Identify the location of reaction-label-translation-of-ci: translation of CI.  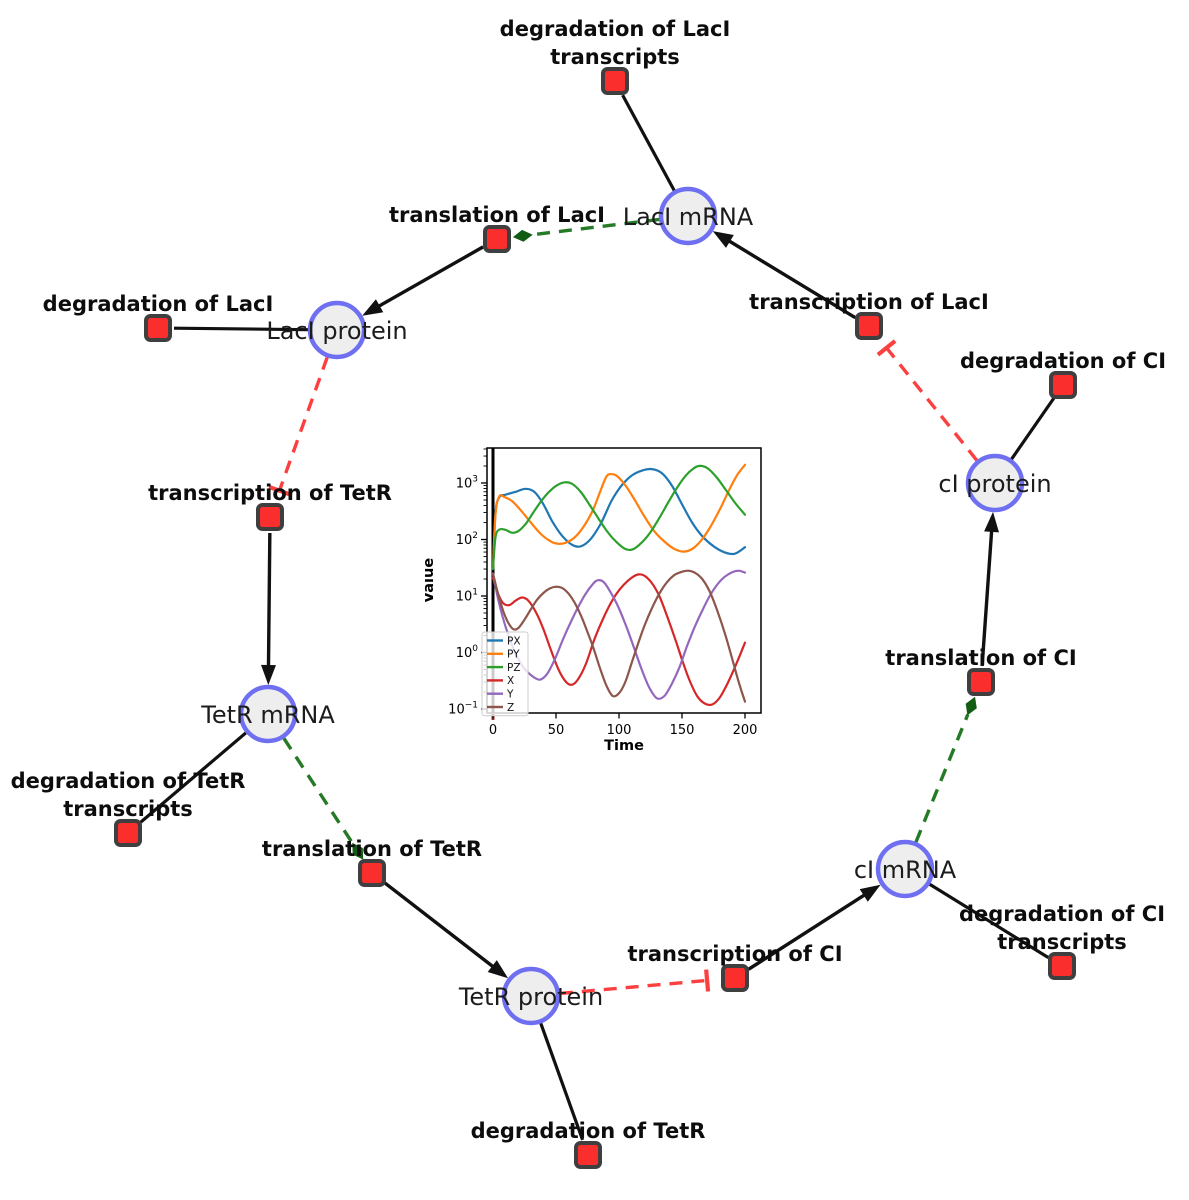
(980, 658).